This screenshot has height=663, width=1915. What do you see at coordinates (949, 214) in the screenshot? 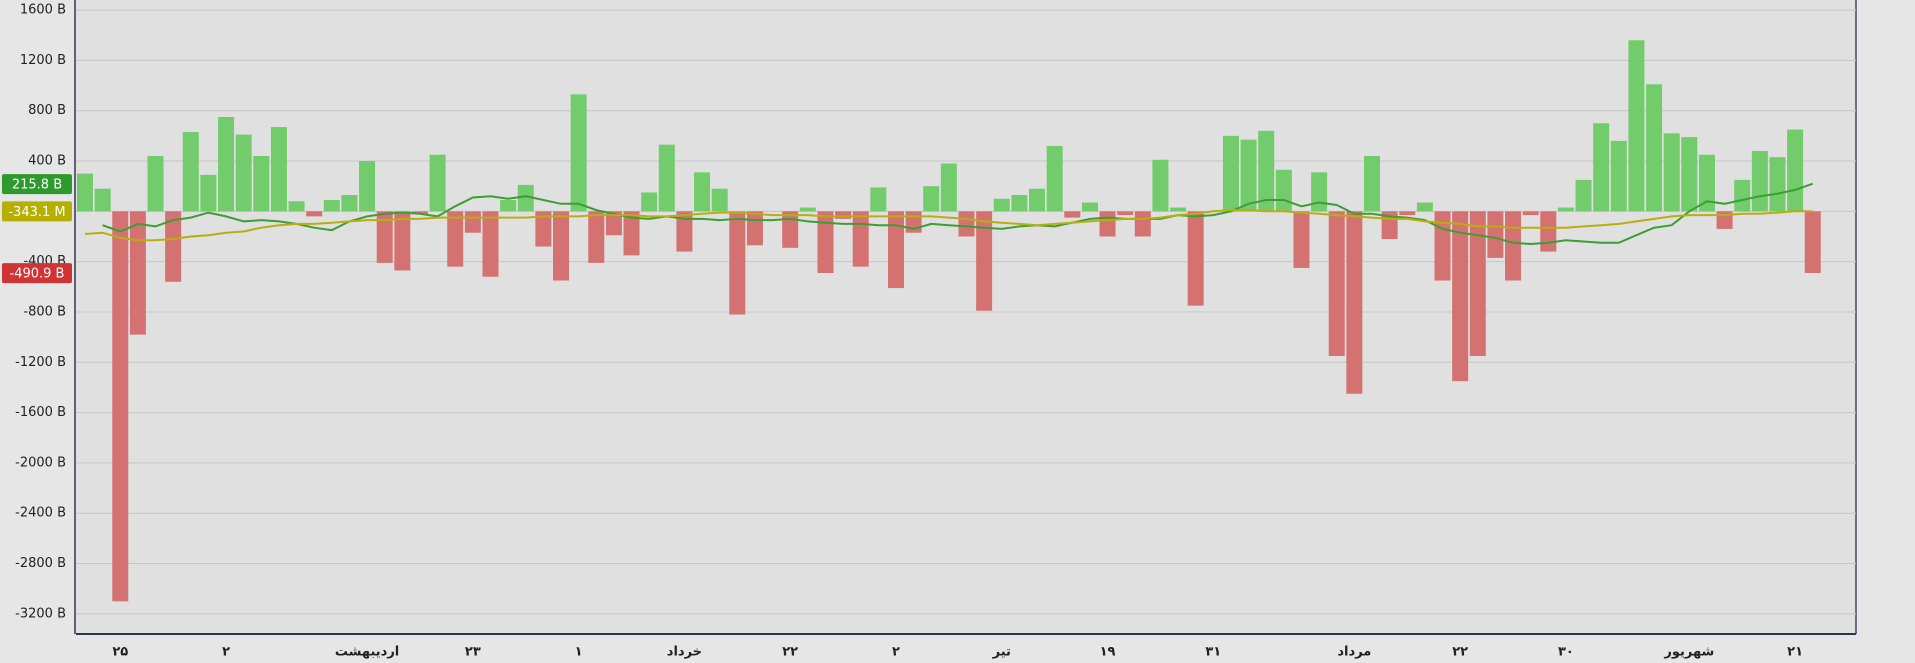
I see `lines` at bounding box center [949, 214].